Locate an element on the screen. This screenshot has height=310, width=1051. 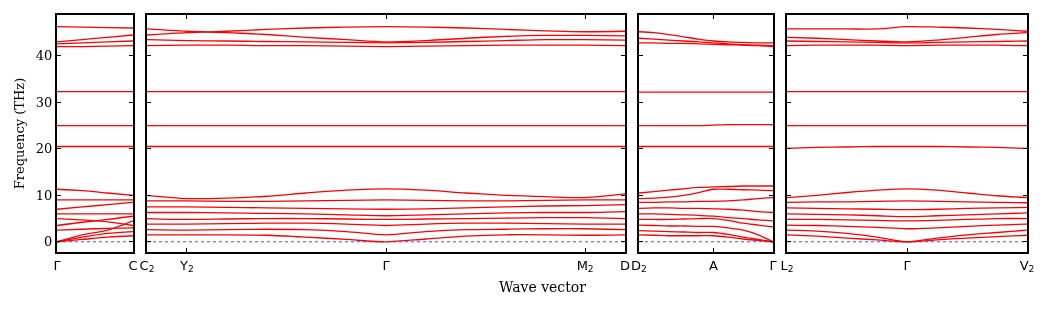
x-tick-label: M$_{2}$ is located at coordinates (585, 266).